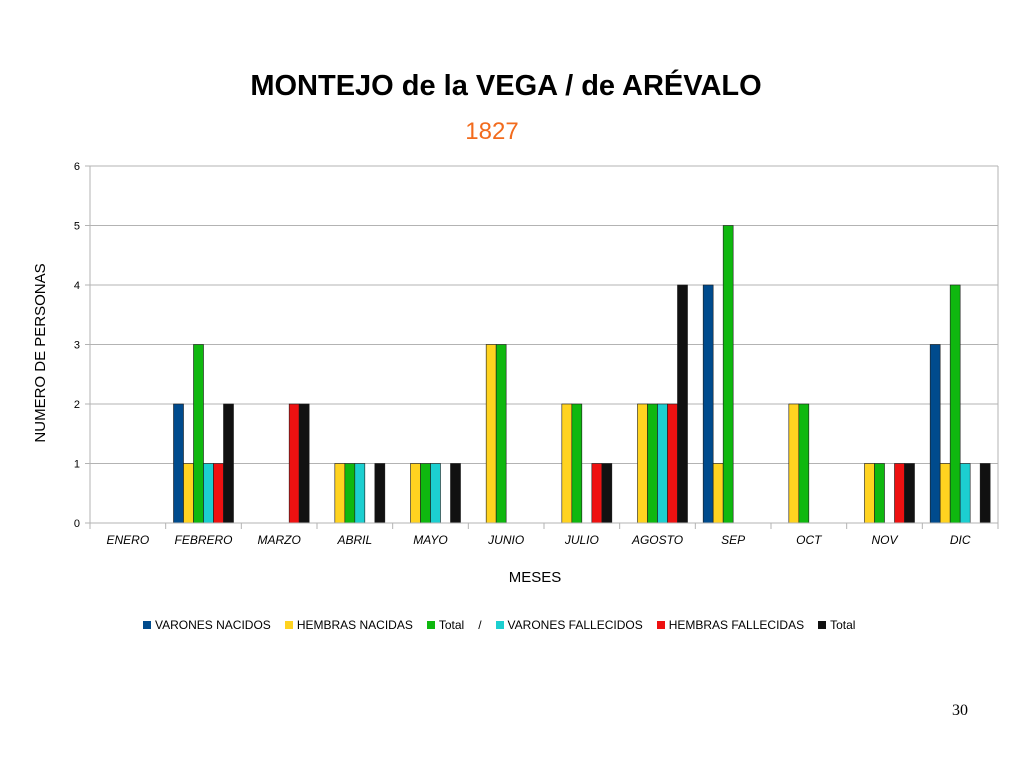  I want to click on y-tick-label: 6, so click(77, 167).